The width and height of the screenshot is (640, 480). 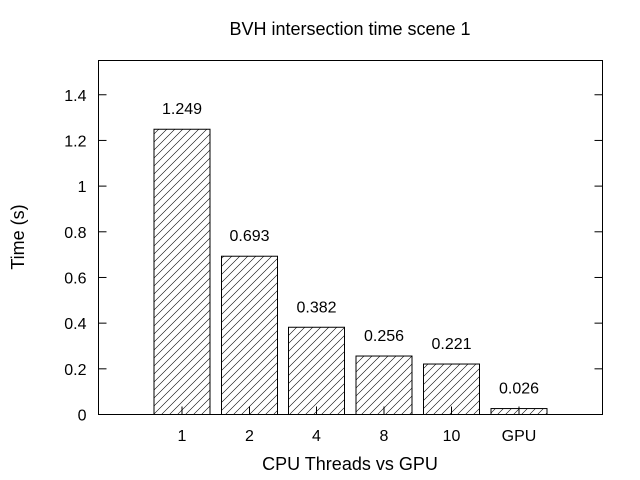 What do you see at coordinates (75, 233) in the screenshot?
I see `y-tick-label: 0.8` at bounding box center [75, 233].